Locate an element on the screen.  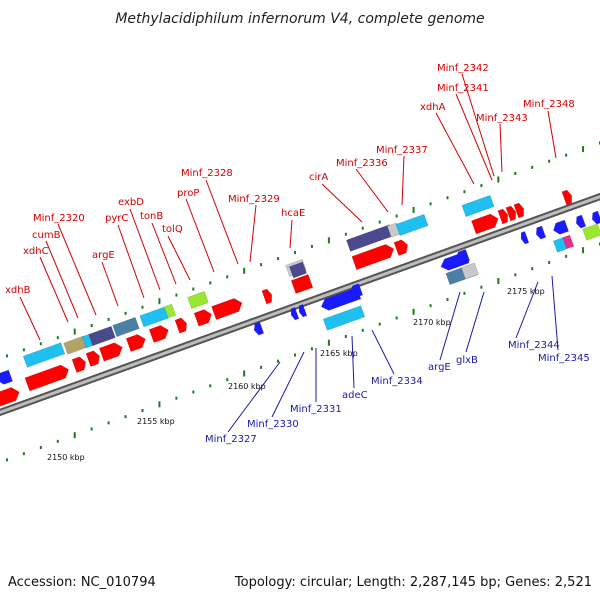
gene-label: hcaE is located at coordinates (293, 213).